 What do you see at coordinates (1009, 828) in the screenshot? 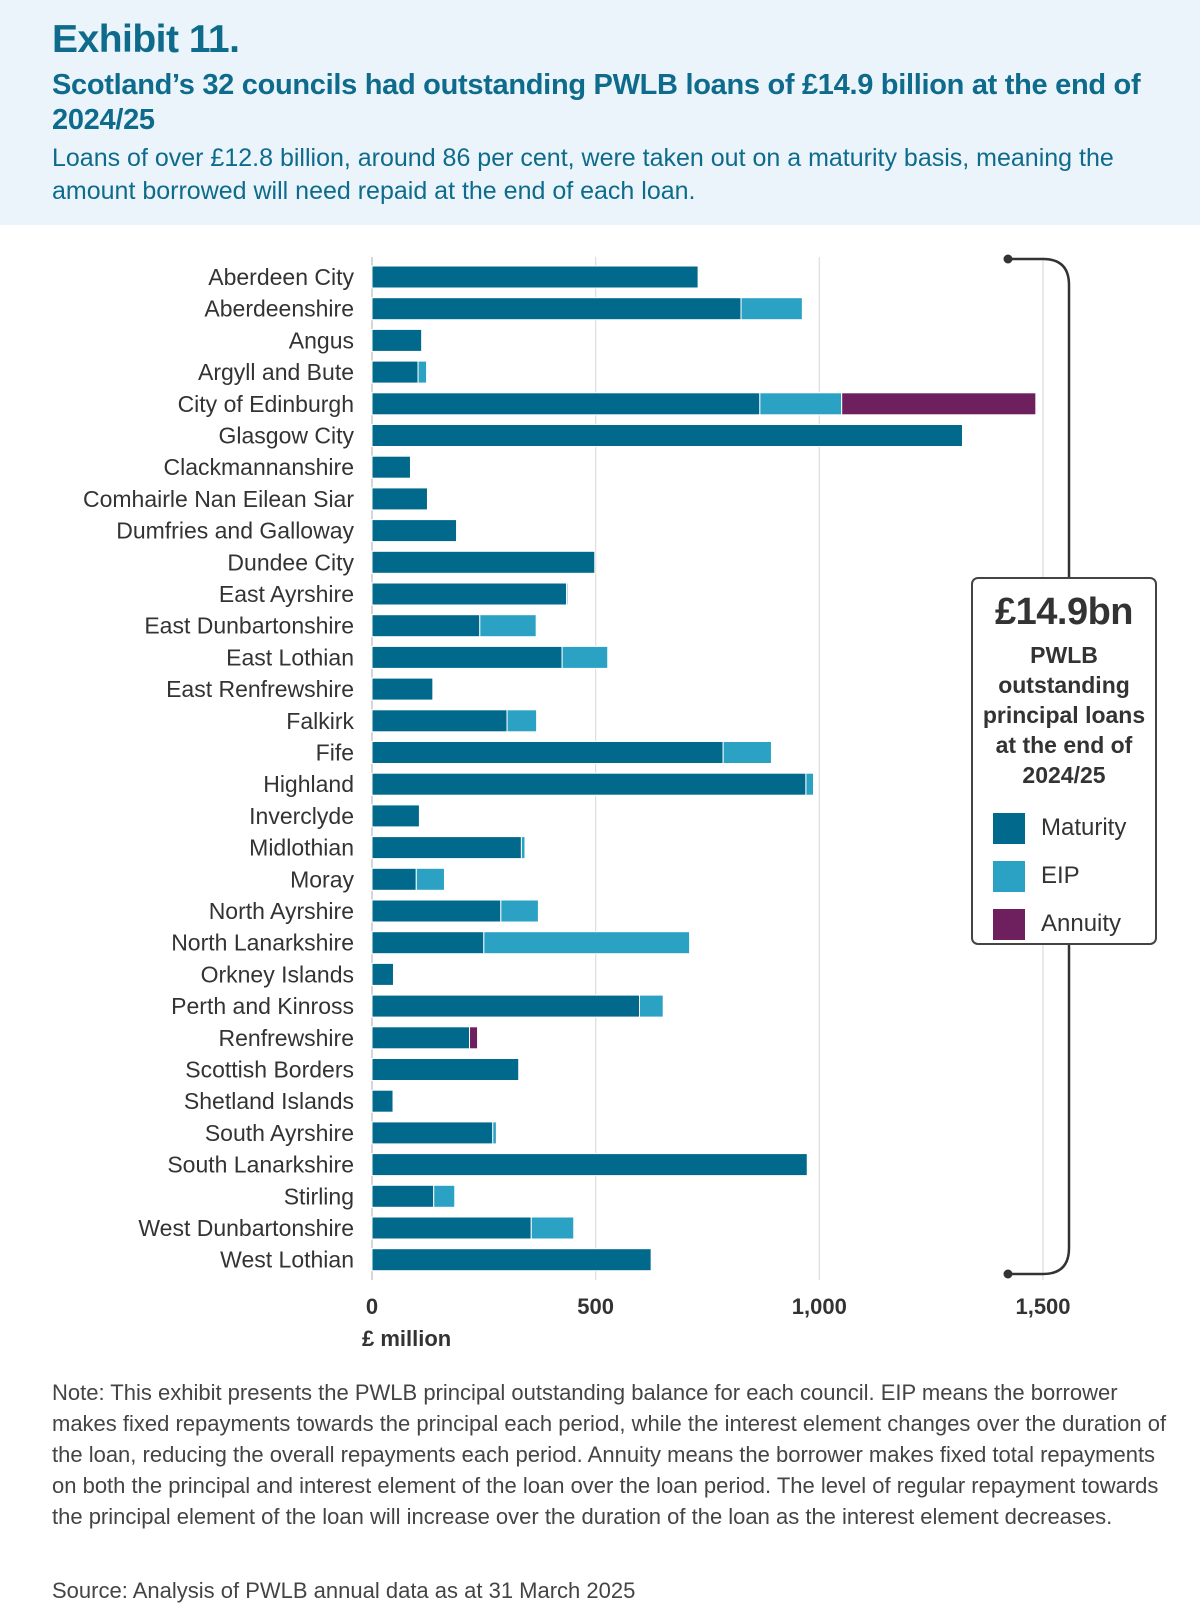
I see `maturity-swatch` at bounding box center [1009, 828].